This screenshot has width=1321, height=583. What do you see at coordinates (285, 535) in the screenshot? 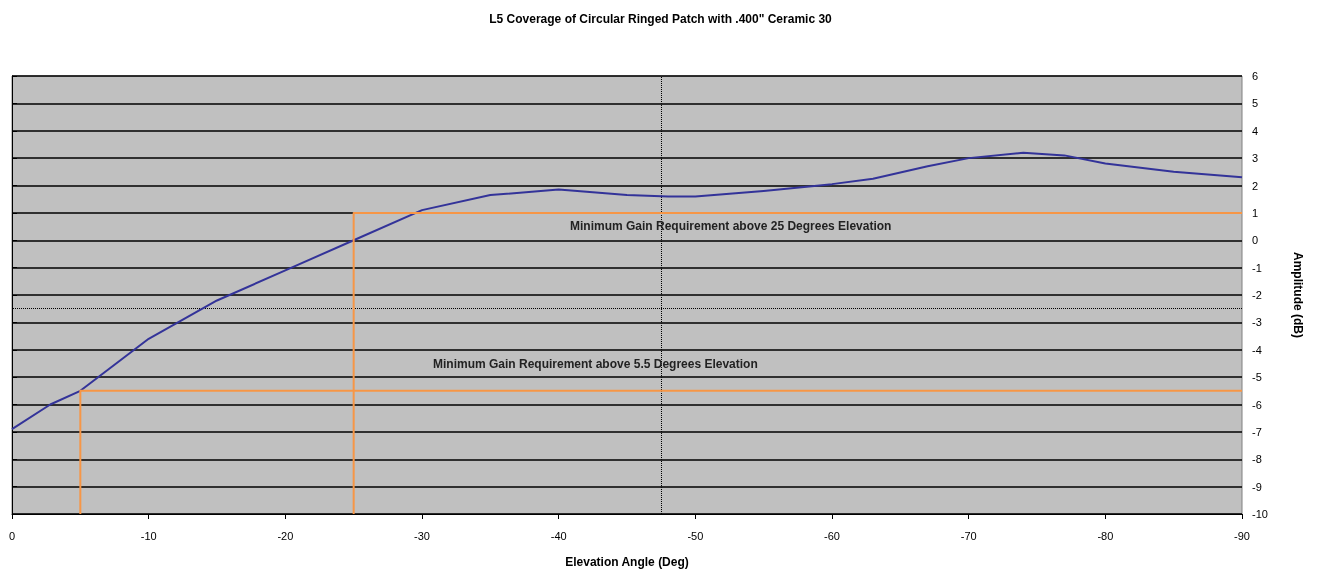
I see `x-tick-label: -20` at bounding box center [285, 535].